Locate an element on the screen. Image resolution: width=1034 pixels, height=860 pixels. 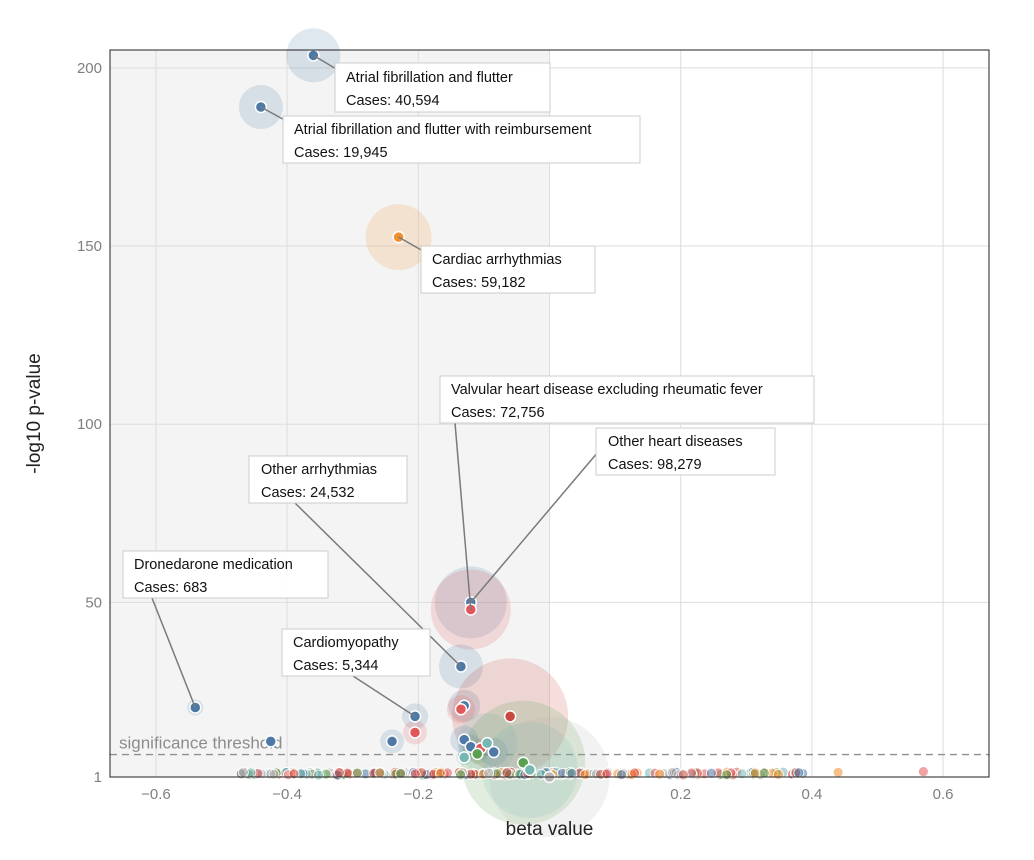
x-tick-label: 0.4 is located at coordinates (811, 794).